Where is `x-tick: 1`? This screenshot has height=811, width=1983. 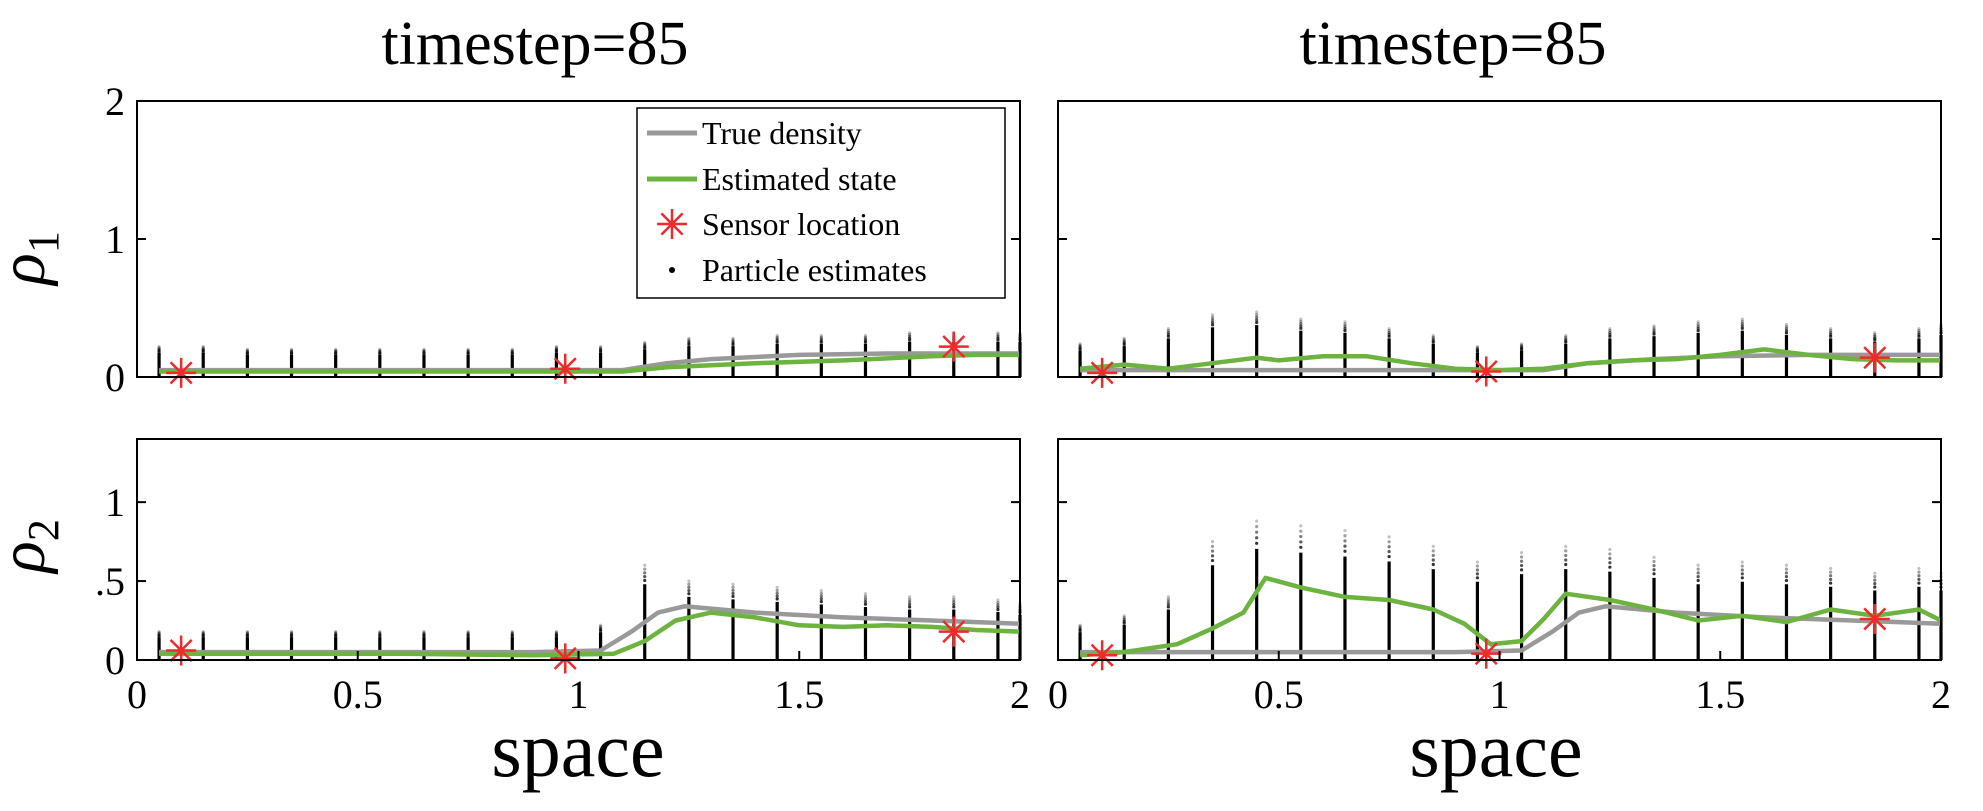
x-tick: 1 is located at coordinates (579, 684).